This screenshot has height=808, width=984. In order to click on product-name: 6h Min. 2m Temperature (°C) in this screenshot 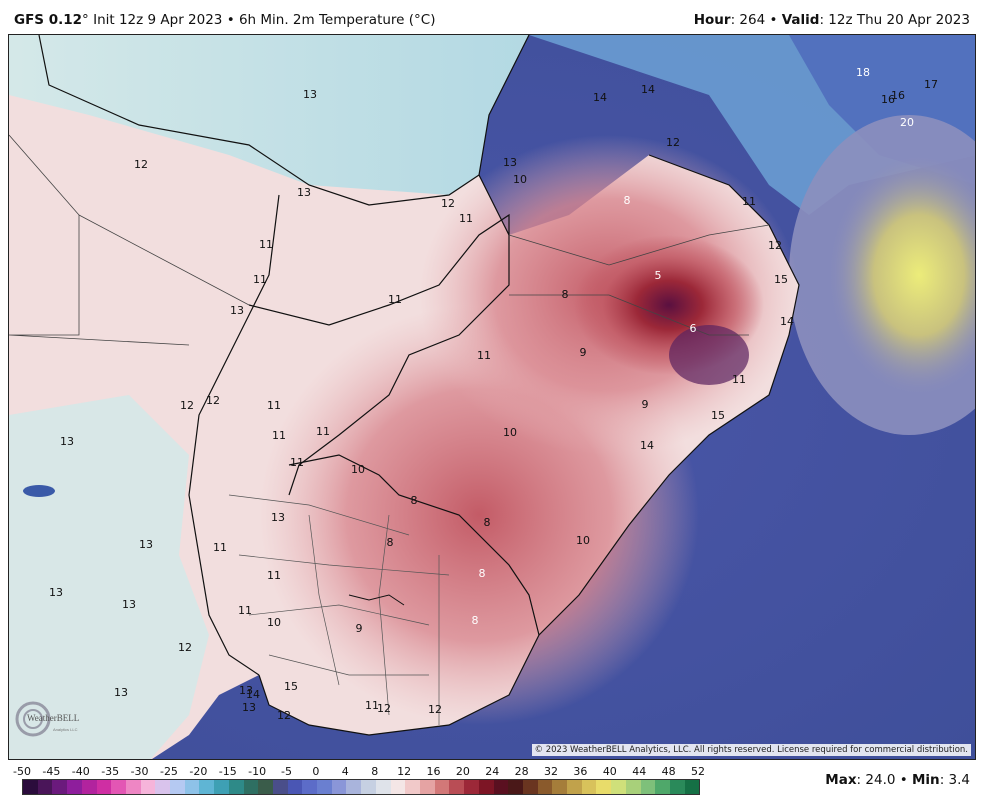, I will do `click(337, 20)`.